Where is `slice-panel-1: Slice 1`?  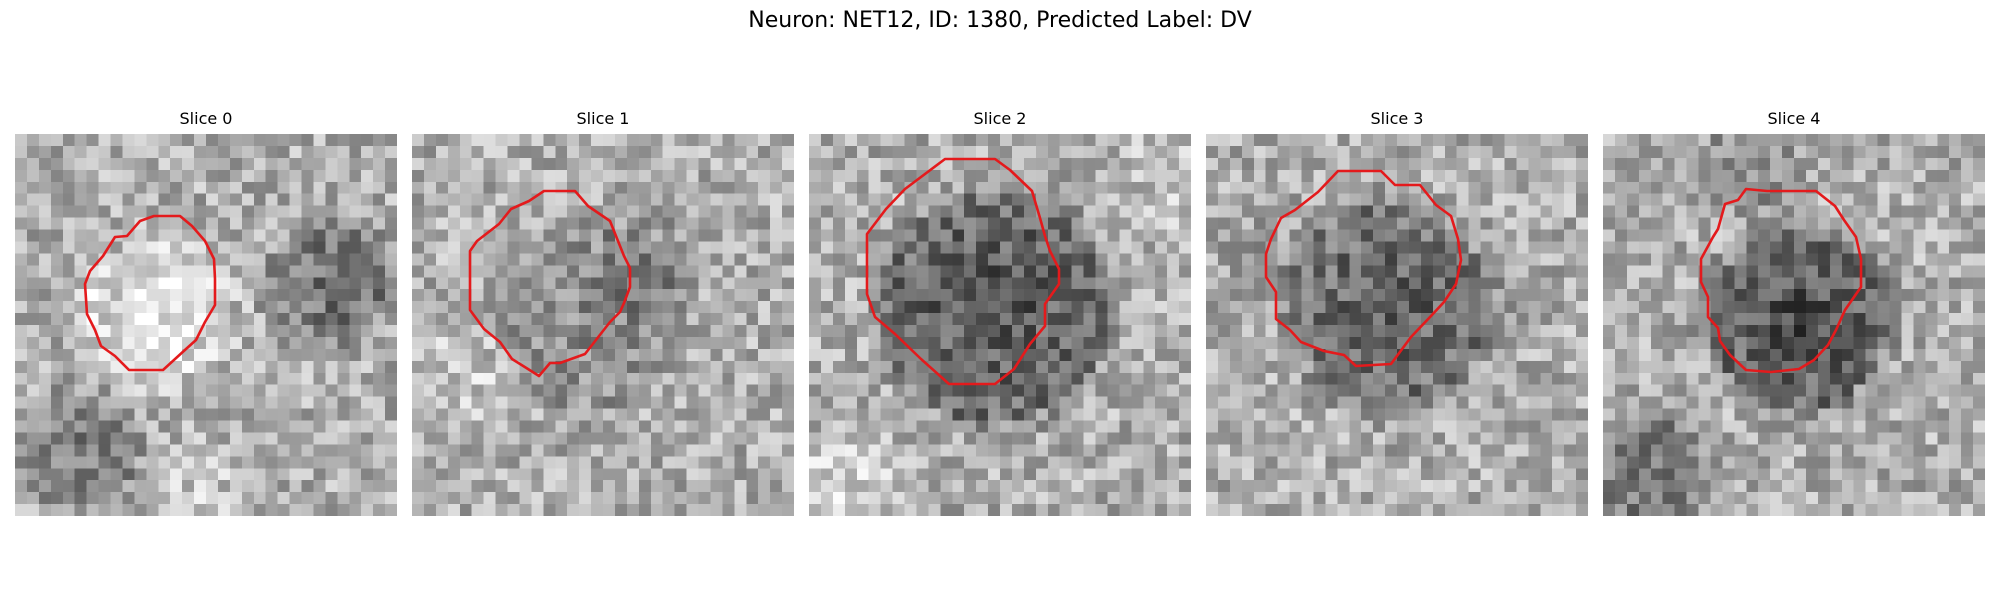
slice-panel-1: Slice 1 is located at coordinates (603, 313).